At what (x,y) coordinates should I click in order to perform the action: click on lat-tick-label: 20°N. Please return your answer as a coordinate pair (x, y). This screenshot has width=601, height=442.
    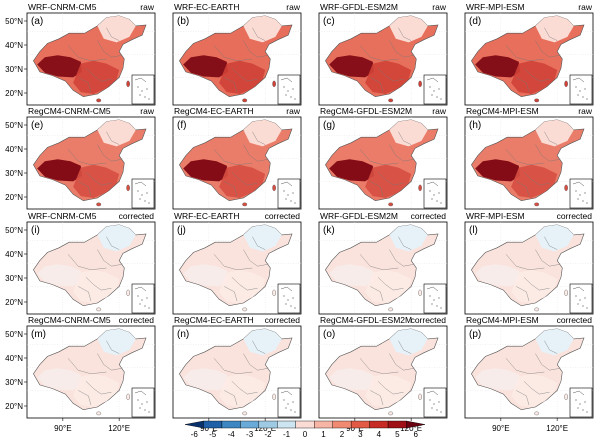
    Looking at the image, I should click on (14, 406).